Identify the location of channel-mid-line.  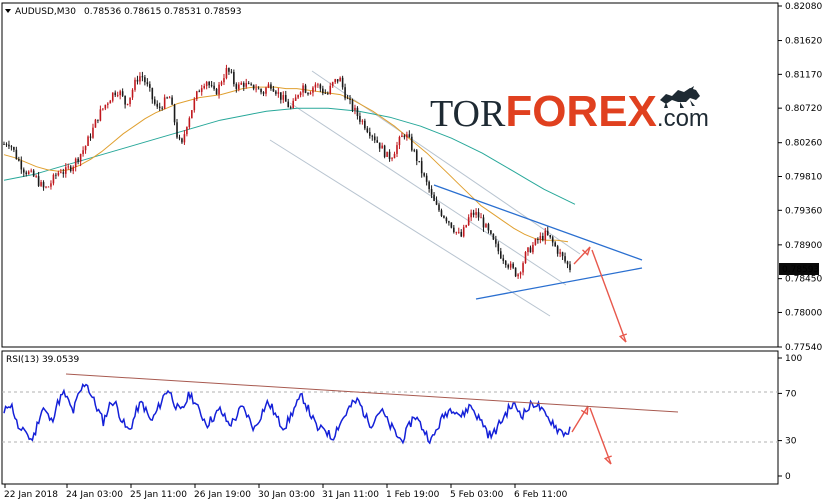
(428, 194).